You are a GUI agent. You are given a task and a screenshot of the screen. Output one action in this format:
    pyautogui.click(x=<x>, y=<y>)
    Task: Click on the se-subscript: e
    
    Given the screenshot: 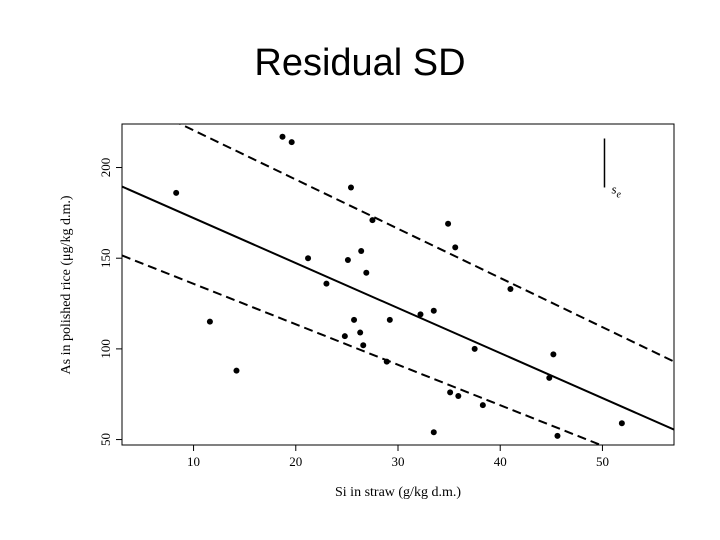 What is the action you would take?
    pyautogui.click(x=619, y=194)
    